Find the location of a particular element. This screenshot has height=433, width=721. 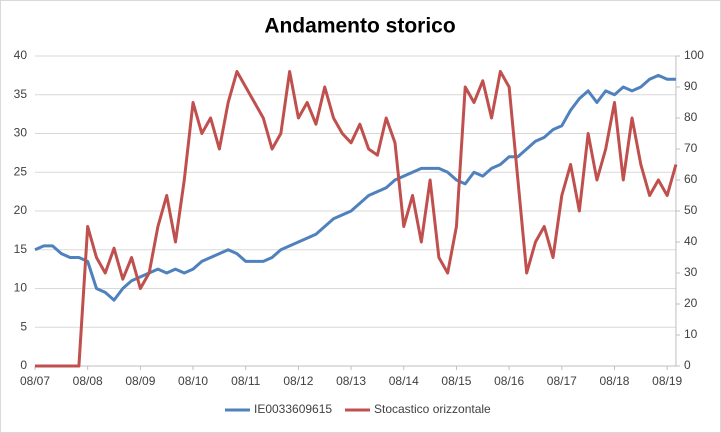

y2-tick-label: 80 is located at coordinates (691, 117).